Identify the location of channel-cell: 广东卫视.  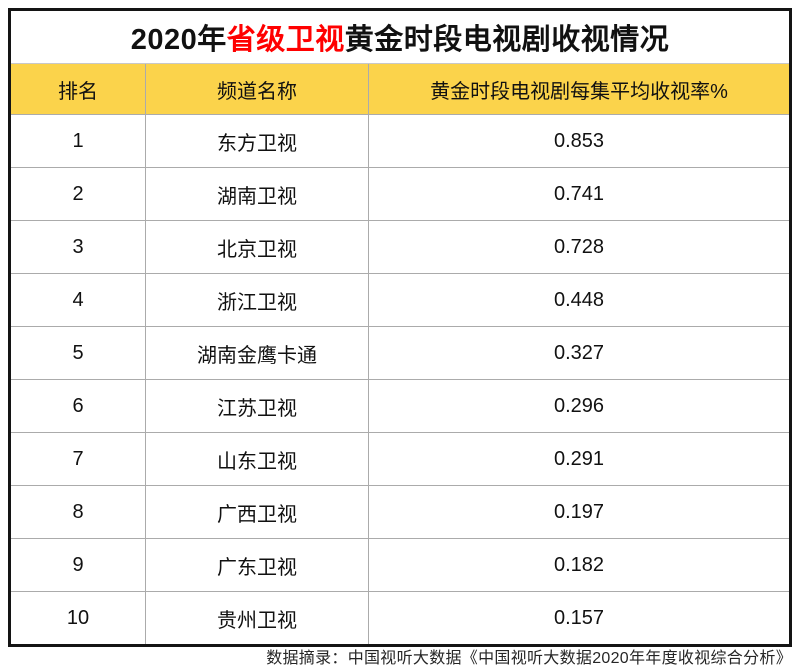
(256, 565).